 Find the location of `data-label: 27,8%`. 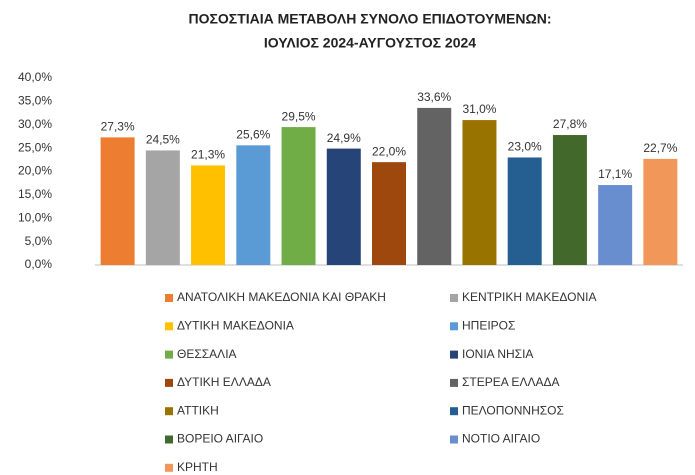

data-label: 27,8% is located at coordinates (570, 124).